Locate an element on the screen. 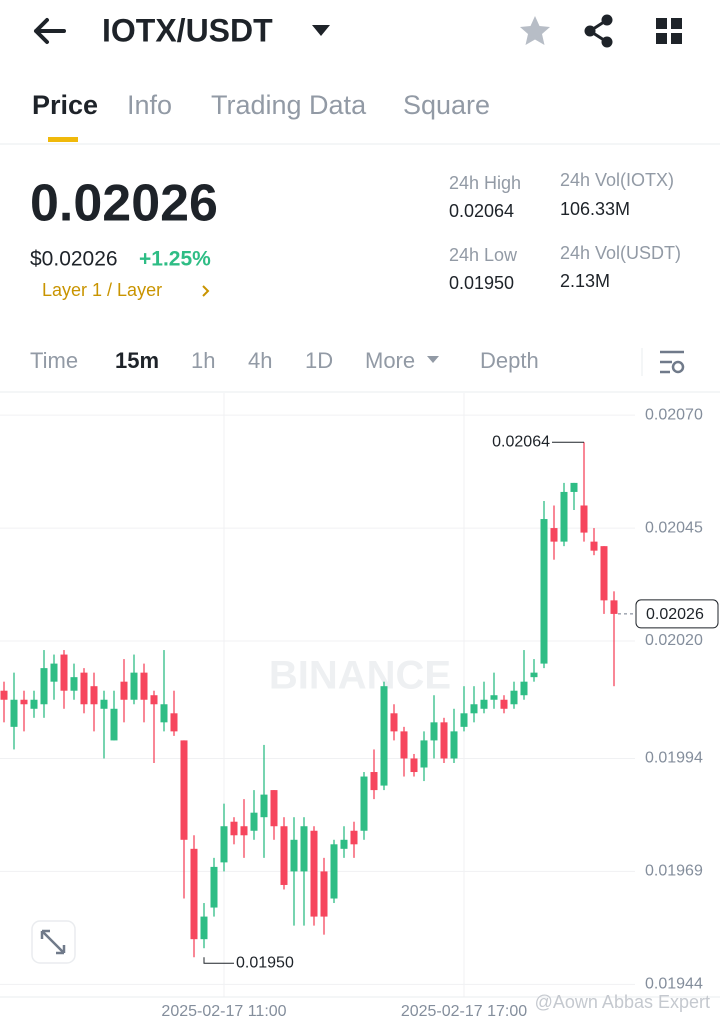 Image resolution: width=720 pixels, height=1024 pixels. y-tick-label: 0.02045 is located at coordinates (674, 527).